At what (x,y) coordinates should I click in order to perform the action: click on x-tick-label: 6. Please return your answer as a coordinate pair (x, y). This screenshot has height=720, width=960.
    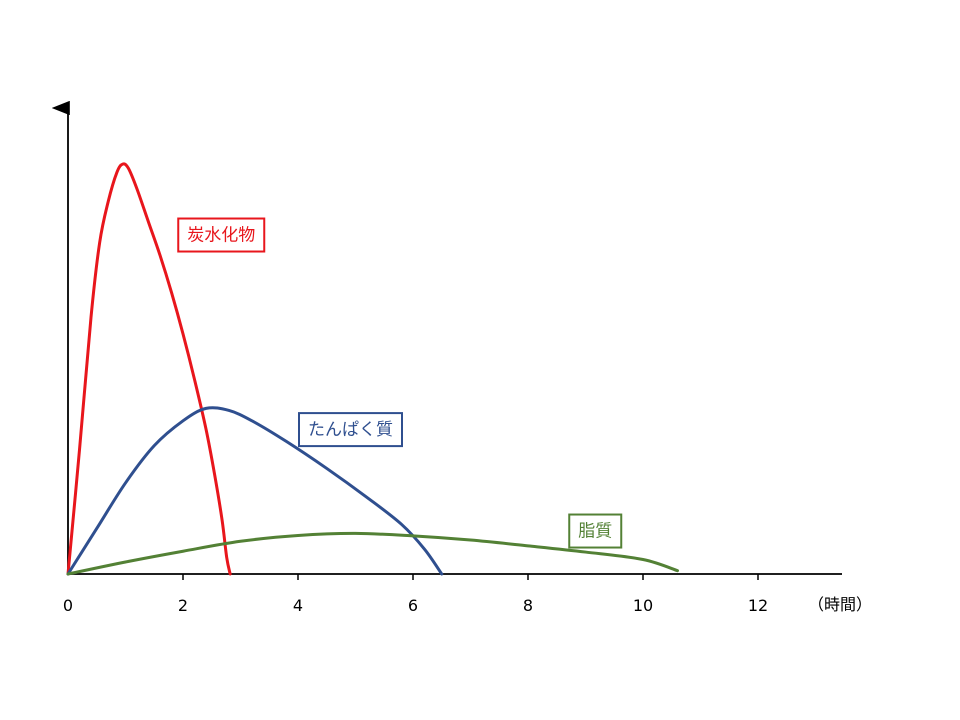
    Looking at the image, I should click on (413, 605).